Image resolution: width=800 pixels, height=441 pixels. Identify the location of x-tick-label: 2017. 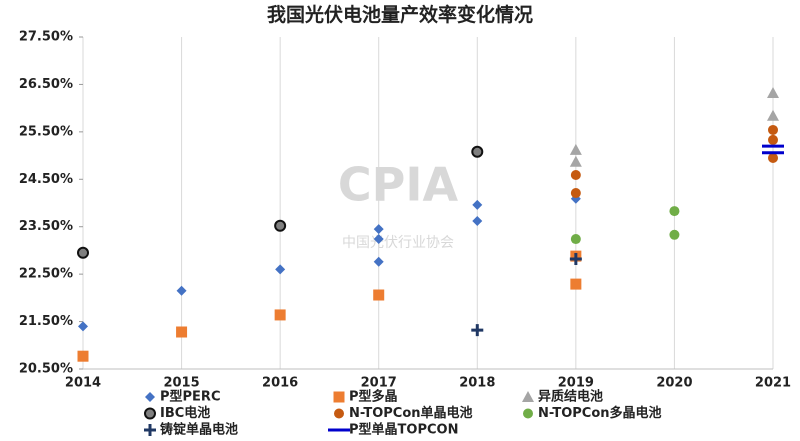
(379, 383).